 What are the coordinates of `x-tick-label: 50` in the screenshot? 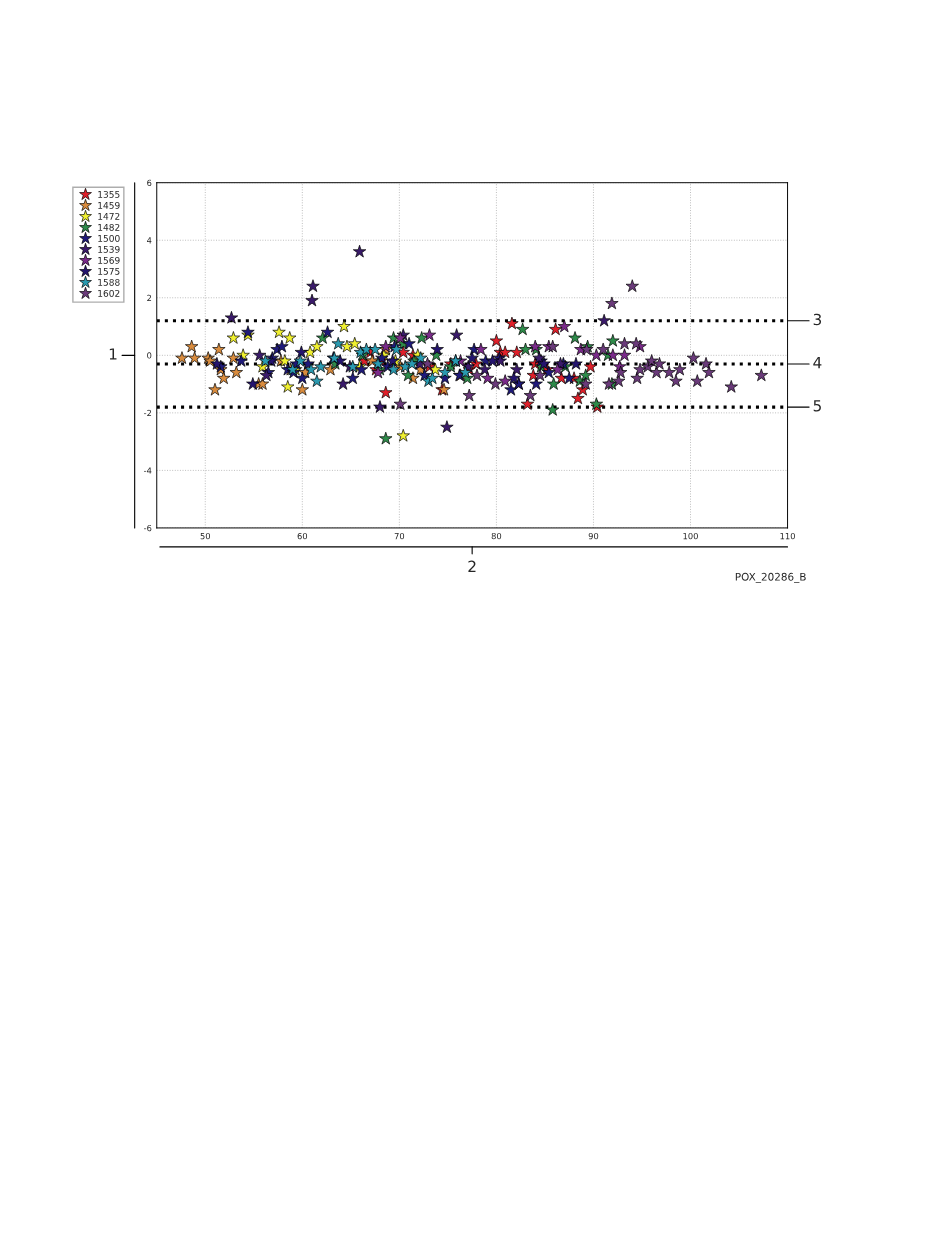 It's located at (205, 536).